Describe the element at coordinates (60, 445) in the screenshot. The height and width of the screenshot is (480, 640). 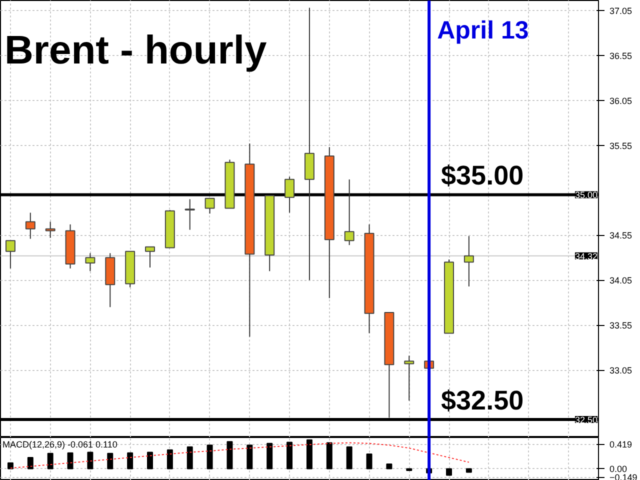
I see `chart-title: MACD(12,26,9) -0.061 0.110` at that location.